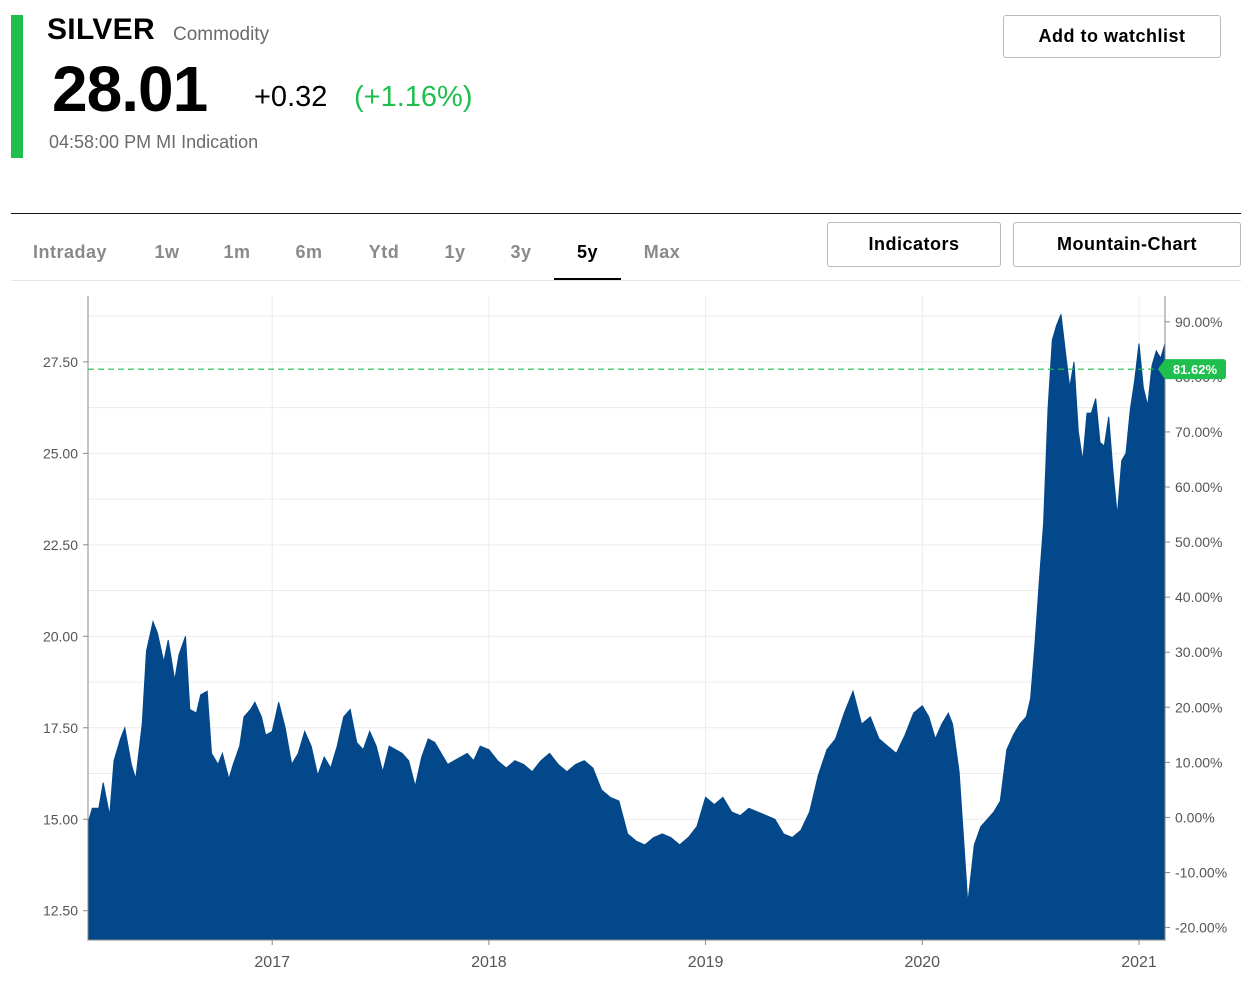 The image size is (1253, 985). Describe the element at coordinates (455, 252) in the screenshot. I see `tab-1y: 1y` at that location.